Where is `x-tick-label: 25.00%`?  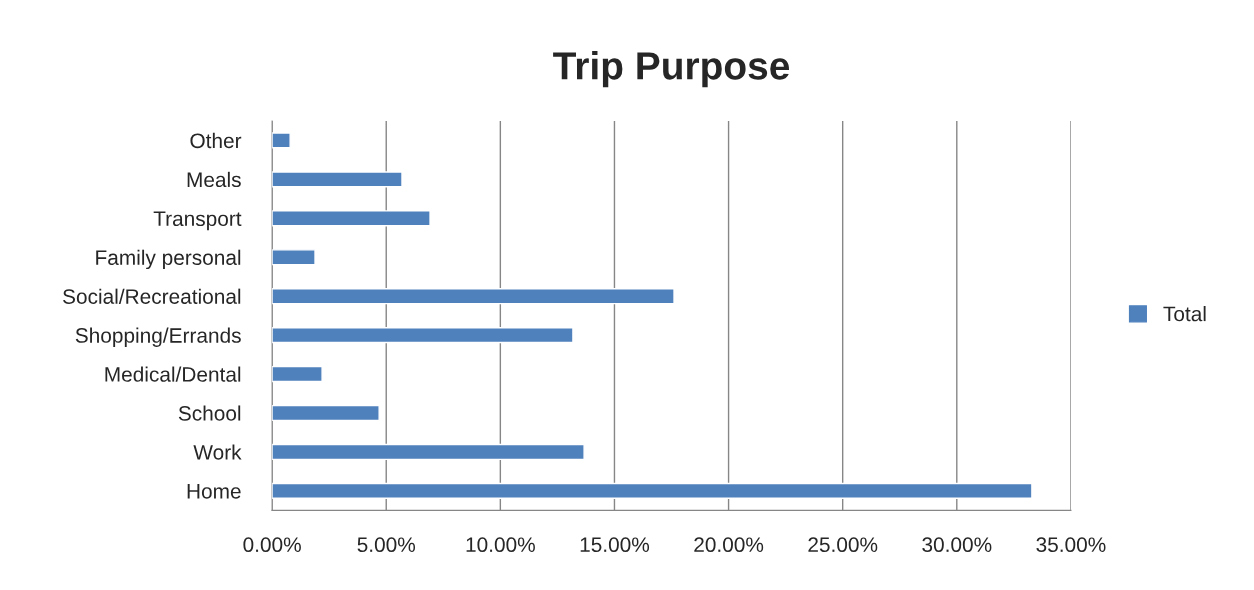
x-tick-label: 25.00% is located at coordinates (843, 545).